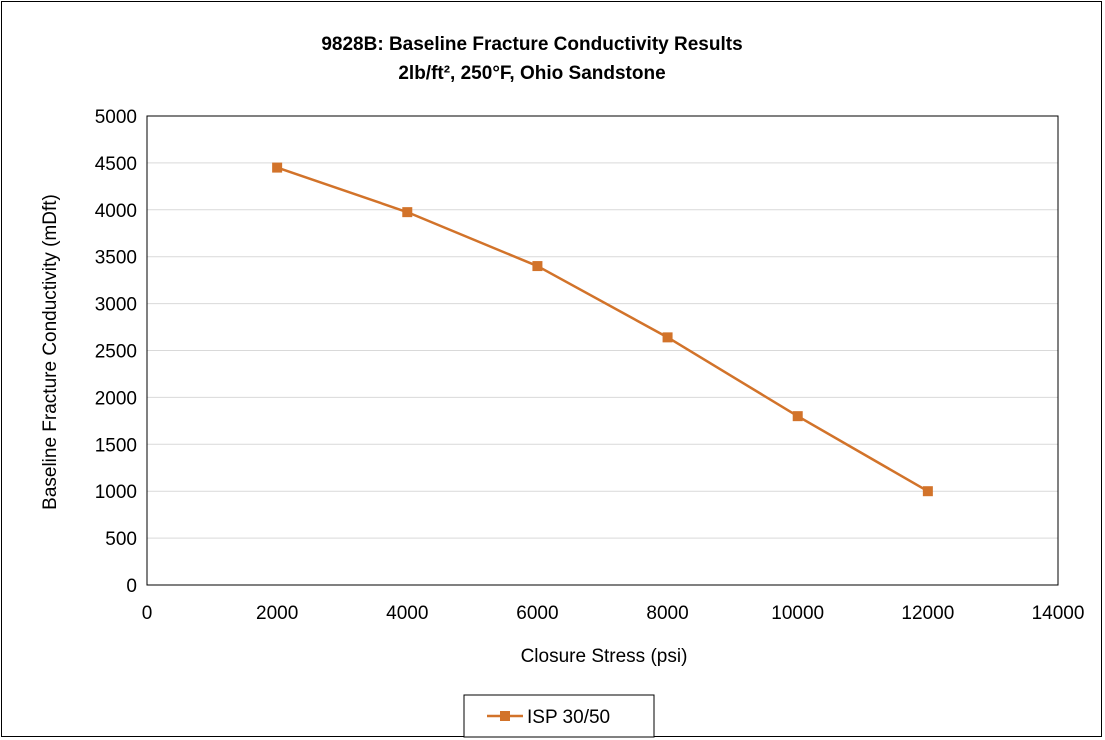  What do you see at coordinates (116, 305) in the screenshot?
I see `y-tick-label: 3000` at bounding box center [116, 305].